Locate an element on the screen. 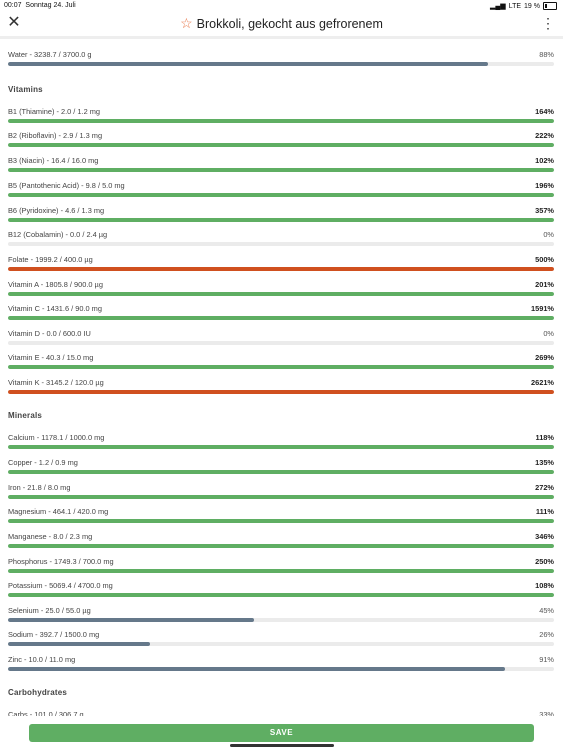 The image size is (563, 750). nutrient-percent: 108% is located at coordinates (544, 585).